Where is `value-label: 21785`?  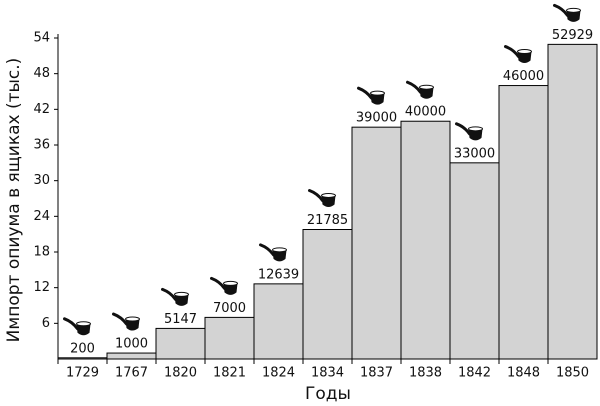 value-label: 21785 is located at coordinates (327, 220).